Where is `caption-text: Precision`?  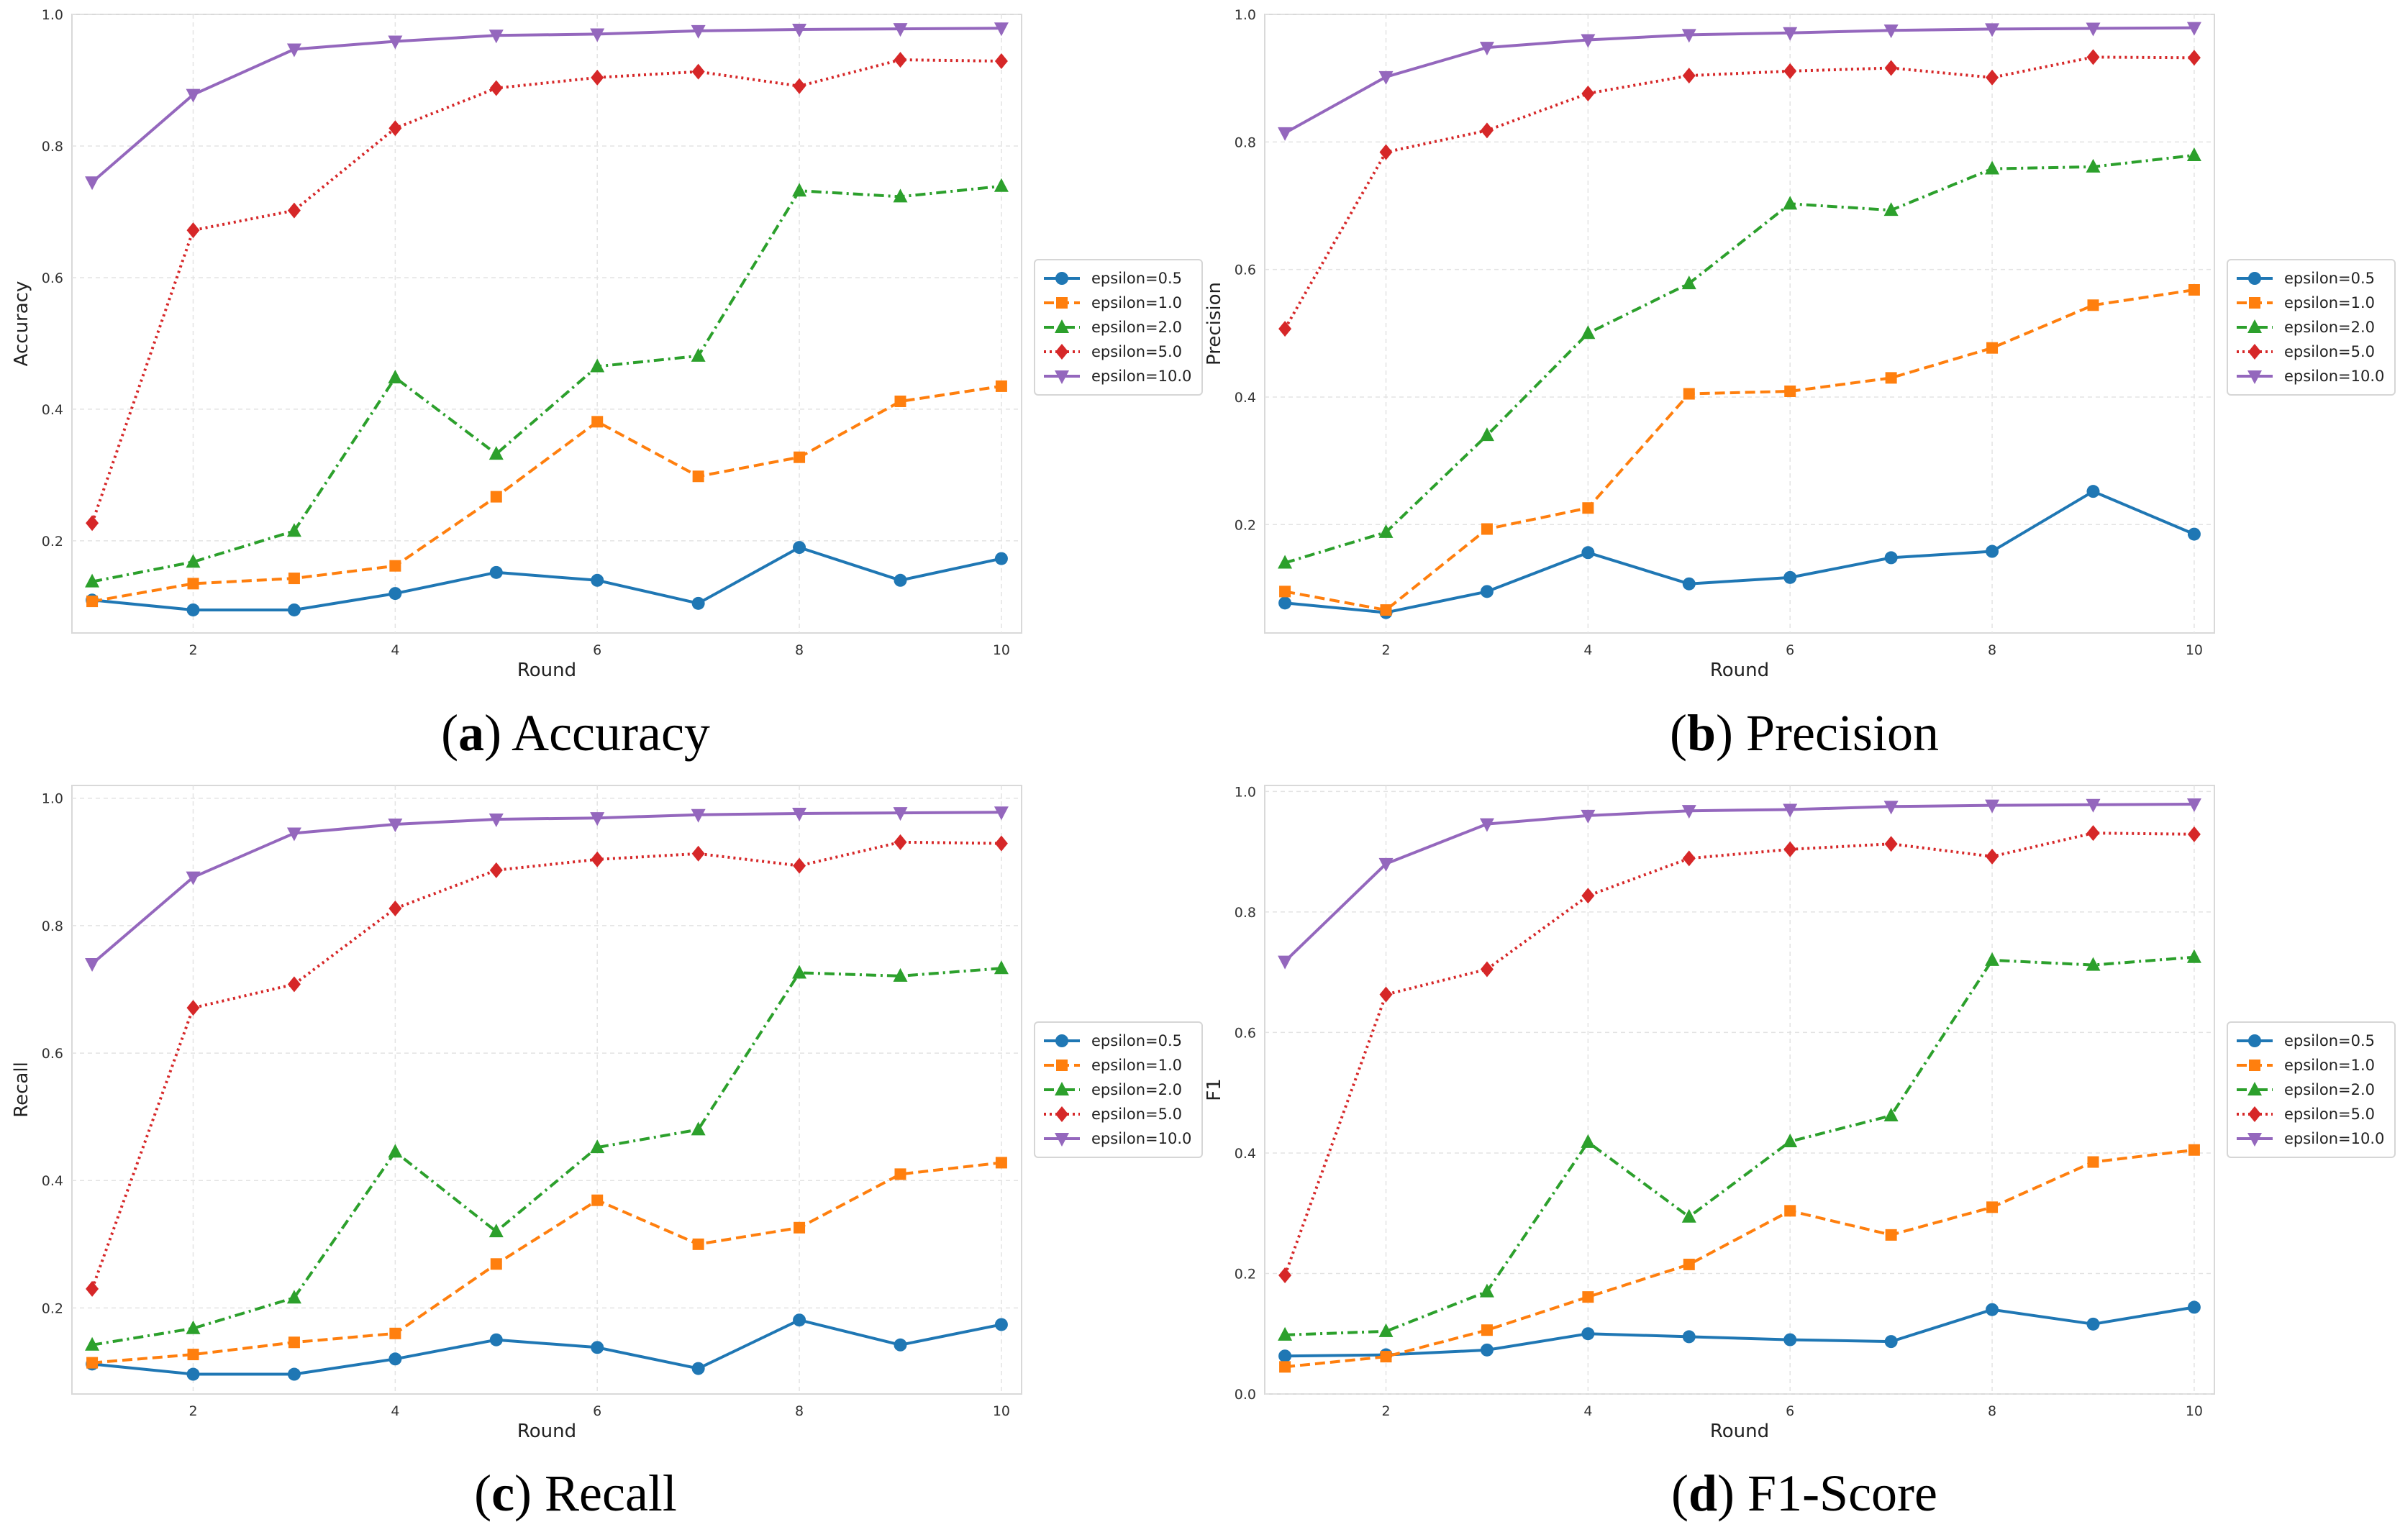
caption-text: Precision is located at coordinates (1842, 733).